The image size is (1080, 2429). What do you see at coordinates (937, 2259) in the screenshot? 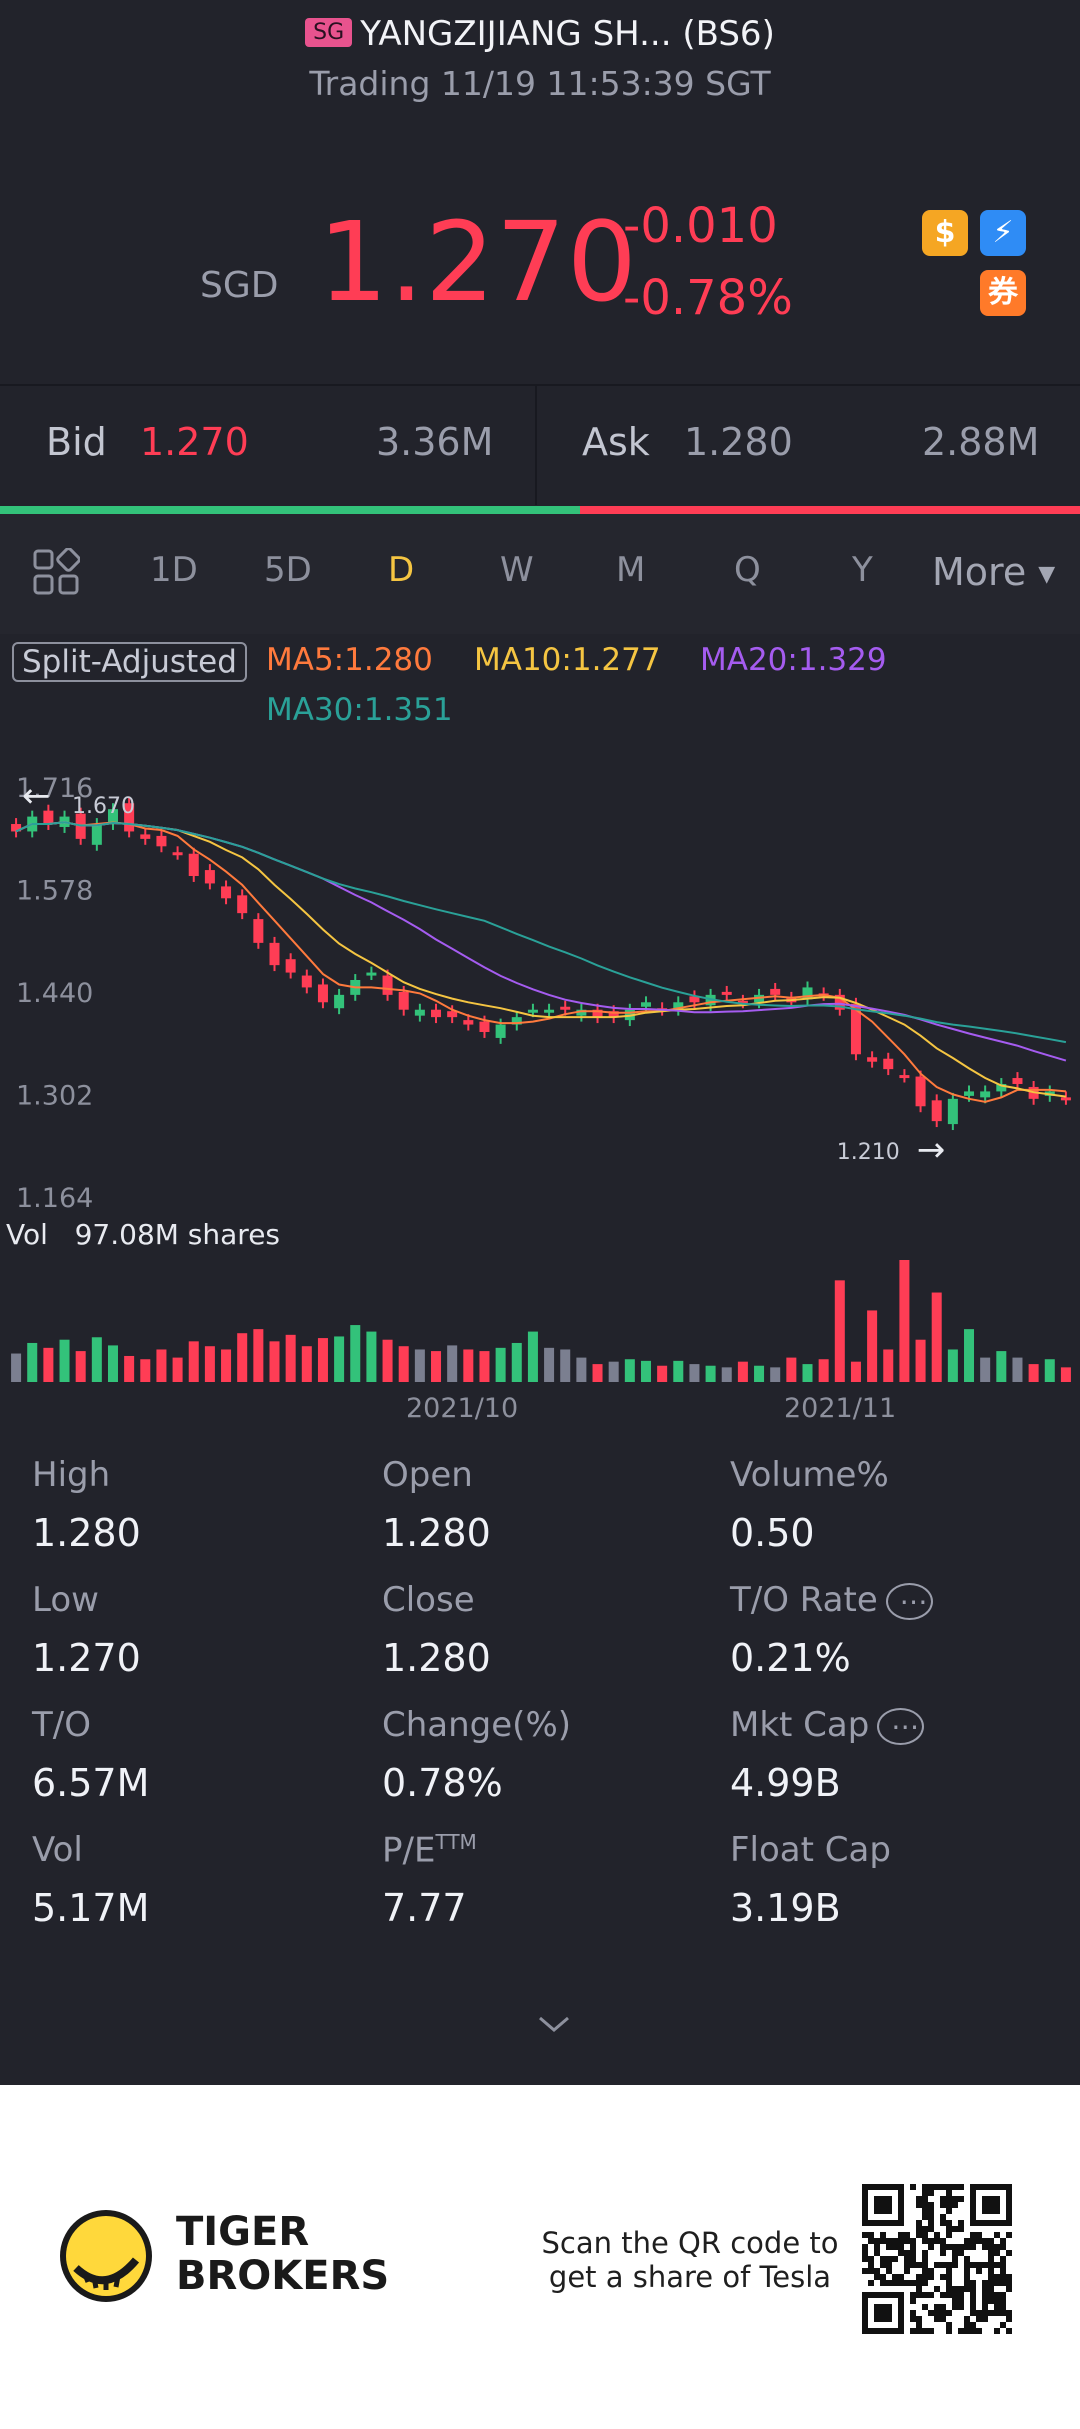
I see `qr-code` at bounding box center [937, 2259].